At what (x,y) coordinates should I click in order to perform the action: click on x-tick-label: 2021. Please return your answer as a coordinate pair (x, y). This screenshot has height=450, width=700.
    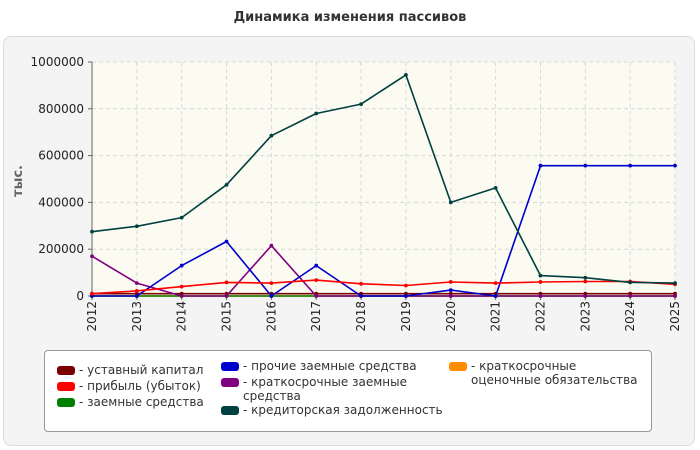
    Looking at the image, I should click on (496, 316).